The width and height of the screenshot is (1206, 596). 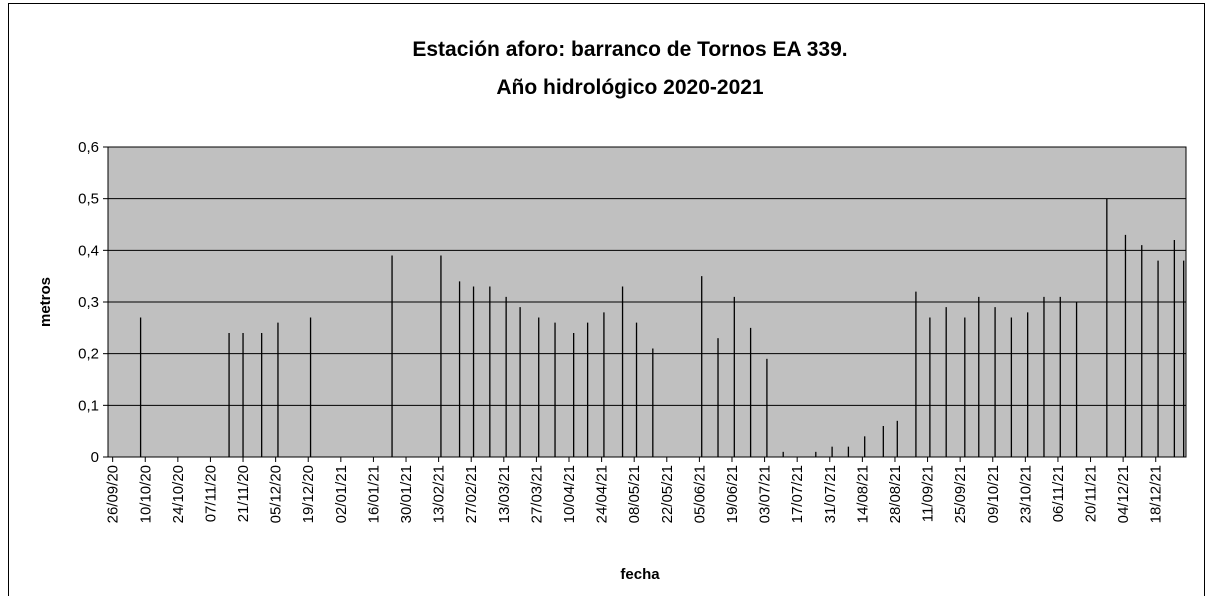 I want to click on y-tick-label: 0,5, so click(x=88, y=199).